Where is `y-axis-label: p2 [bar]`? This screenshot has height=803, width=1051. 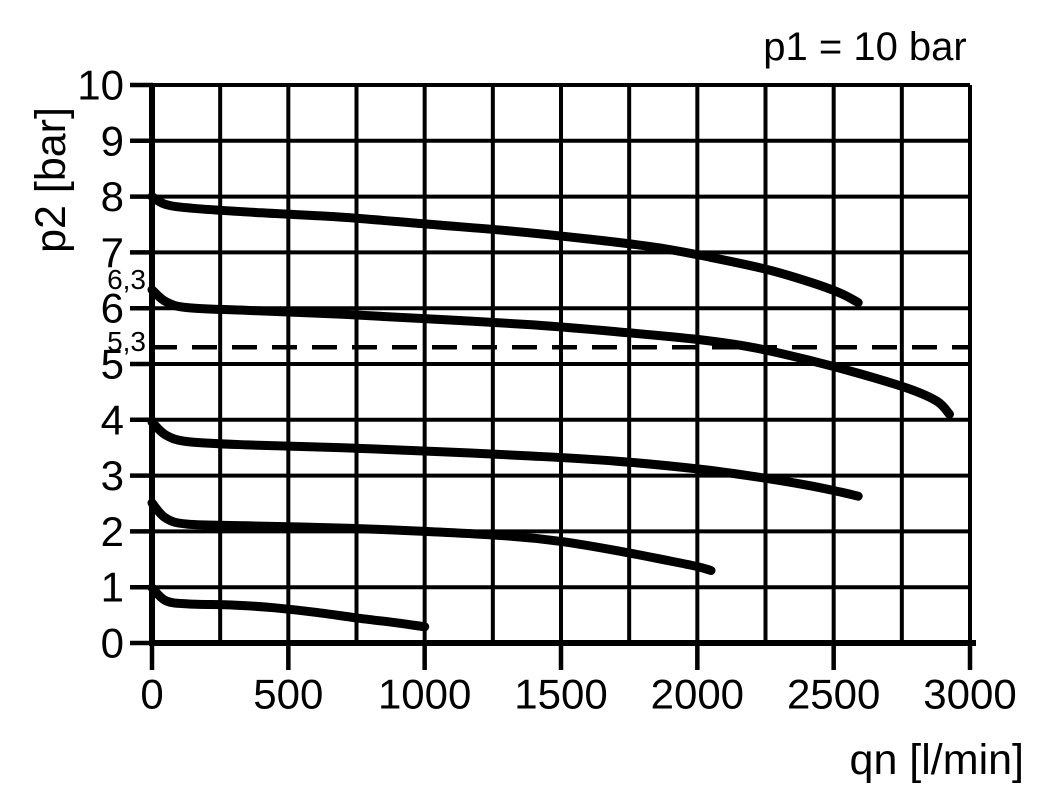
y-axis-label: p2 [bar] is located at coordinates (51, 180).